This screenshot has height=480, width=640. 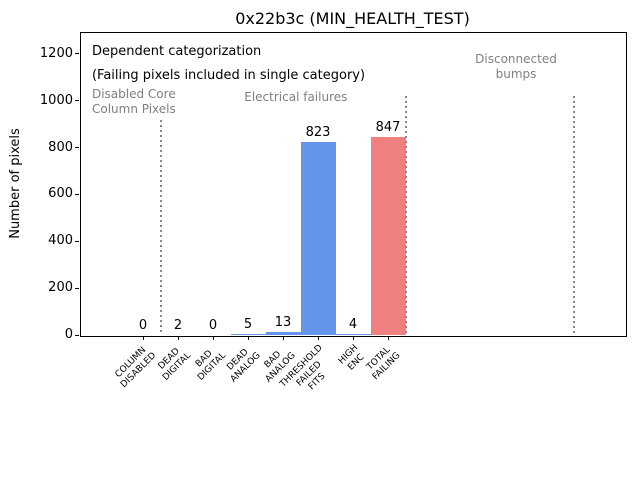 What do you see at coordinates (135, 367) in the screenshot?
I see `x-tick-label: COLUMN DISABLED` at bounding box center [135, 367].